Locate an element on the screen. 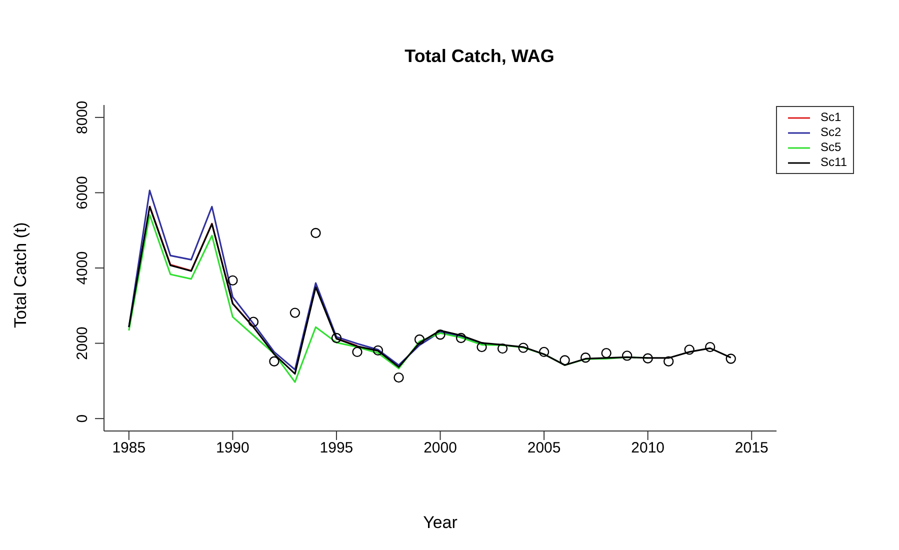 The height and width of the screenshot is (550, 899). x-tick-label: 2010 is located at coordinates (648, 448).